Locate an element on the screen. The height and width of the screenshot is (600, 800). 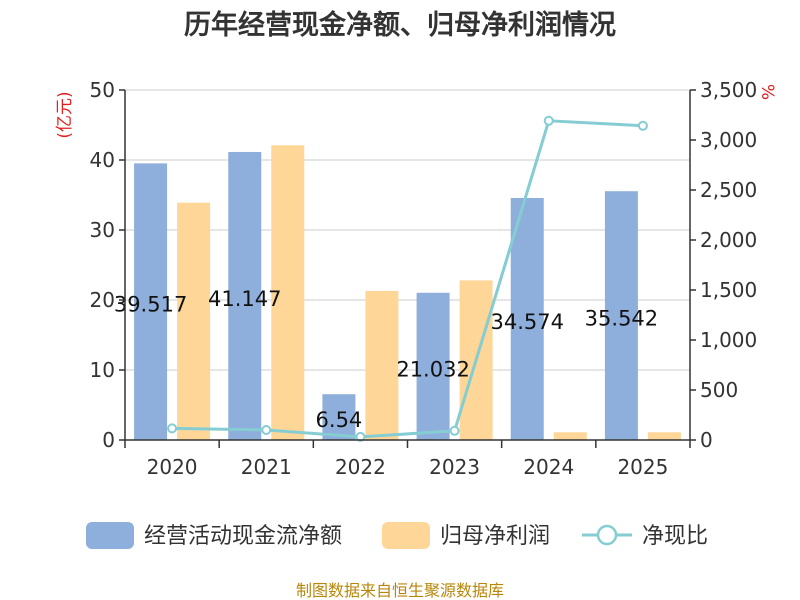
y2-tick-label: 1,000 is located at coordinates (728, 340).